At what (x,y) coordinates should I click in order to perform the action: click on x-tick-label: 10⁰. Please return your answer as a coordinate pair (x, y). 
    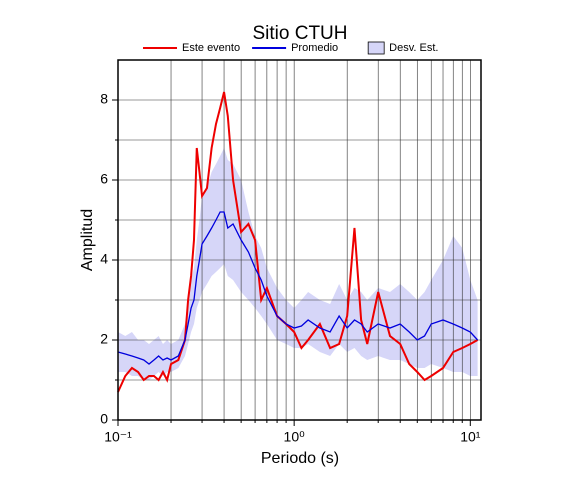
    Looking at the image, I should click on (295, 437).